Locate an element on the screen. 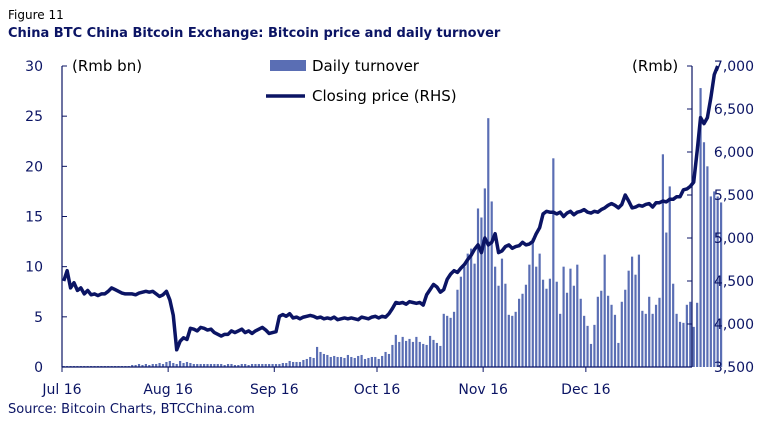 Image resolution: width=761 pixels, height=424 pixels. left-tick-label: 10 is located at coordinates (34, 268).